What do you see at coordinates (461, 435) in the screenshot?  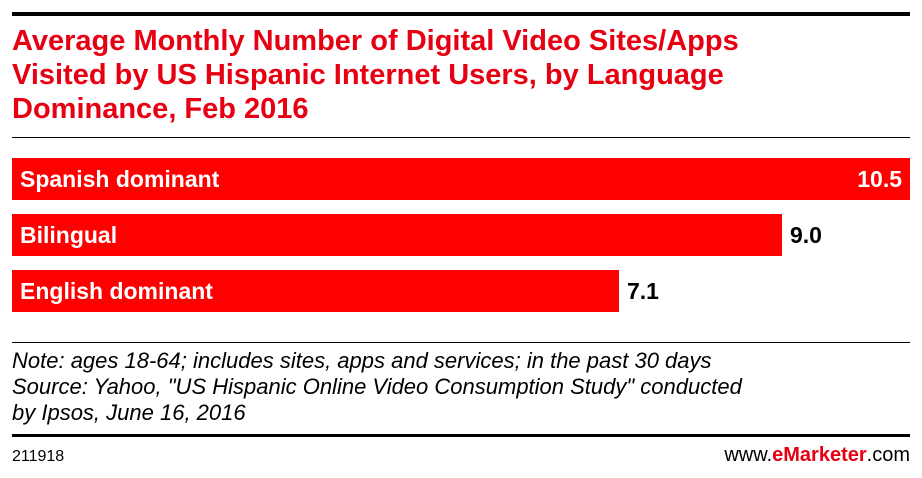 I see `bottom-rule` at bounding box center [461, 435].